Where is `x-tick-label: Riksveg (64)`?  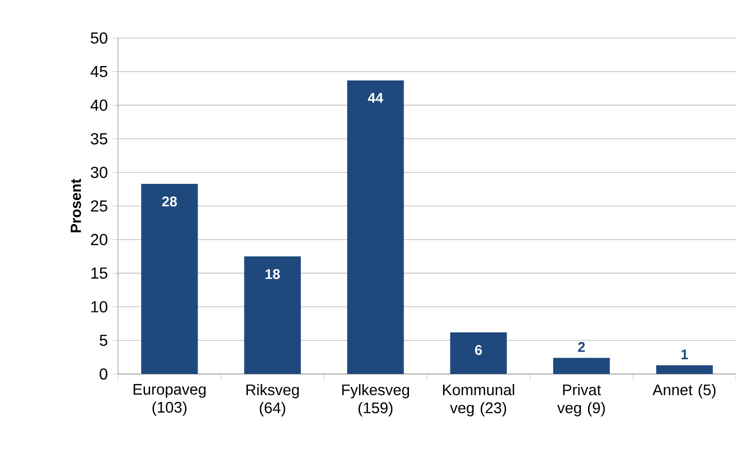 x-tick-label: Riksveg (64) is located at coordinates (272, 400).